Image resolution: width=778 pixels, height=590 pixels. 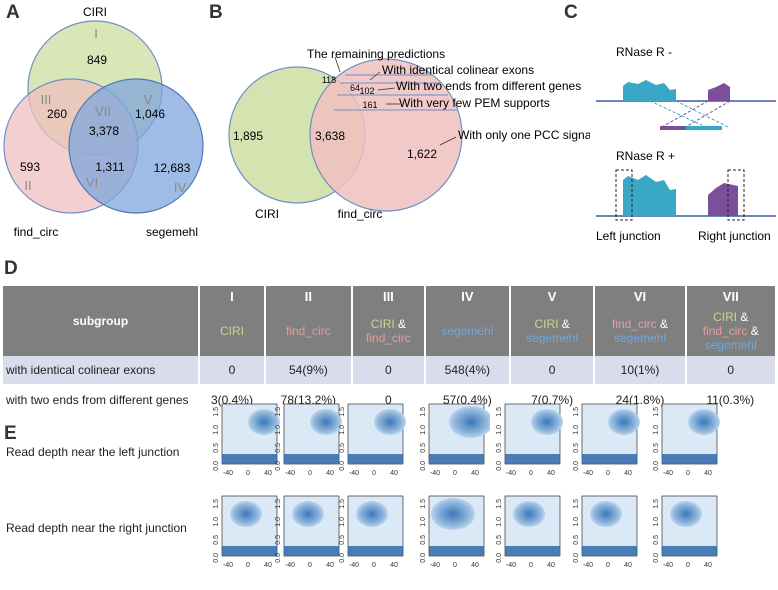 What do you see at coordinates (723, 199) in the screenshot?
I see `exon-right-plus` at bounding box center [723, 199].